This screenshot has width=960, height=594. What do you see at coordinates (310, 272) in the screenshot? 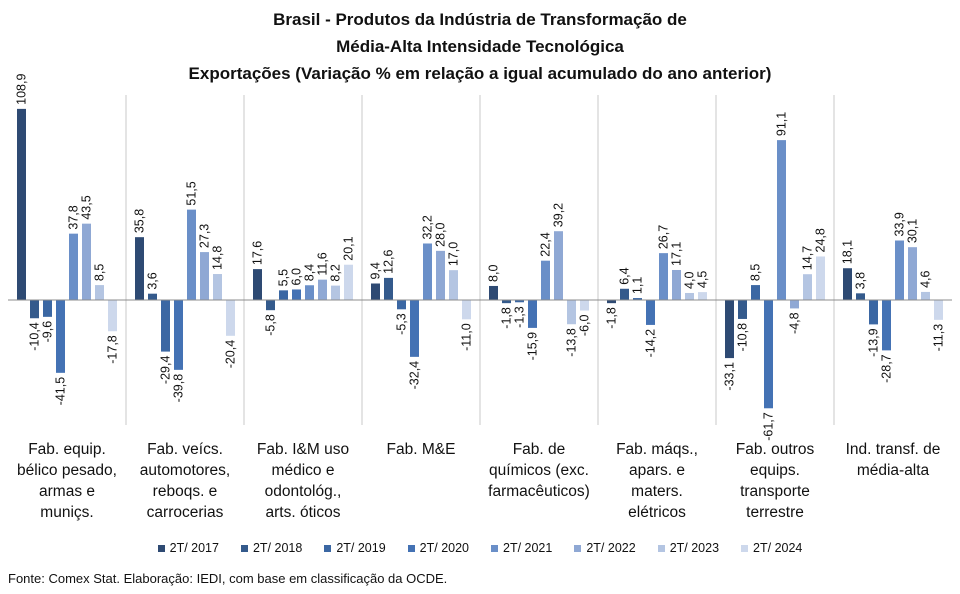
I see `data-label: 8,4` at bounding box center [310, 272].